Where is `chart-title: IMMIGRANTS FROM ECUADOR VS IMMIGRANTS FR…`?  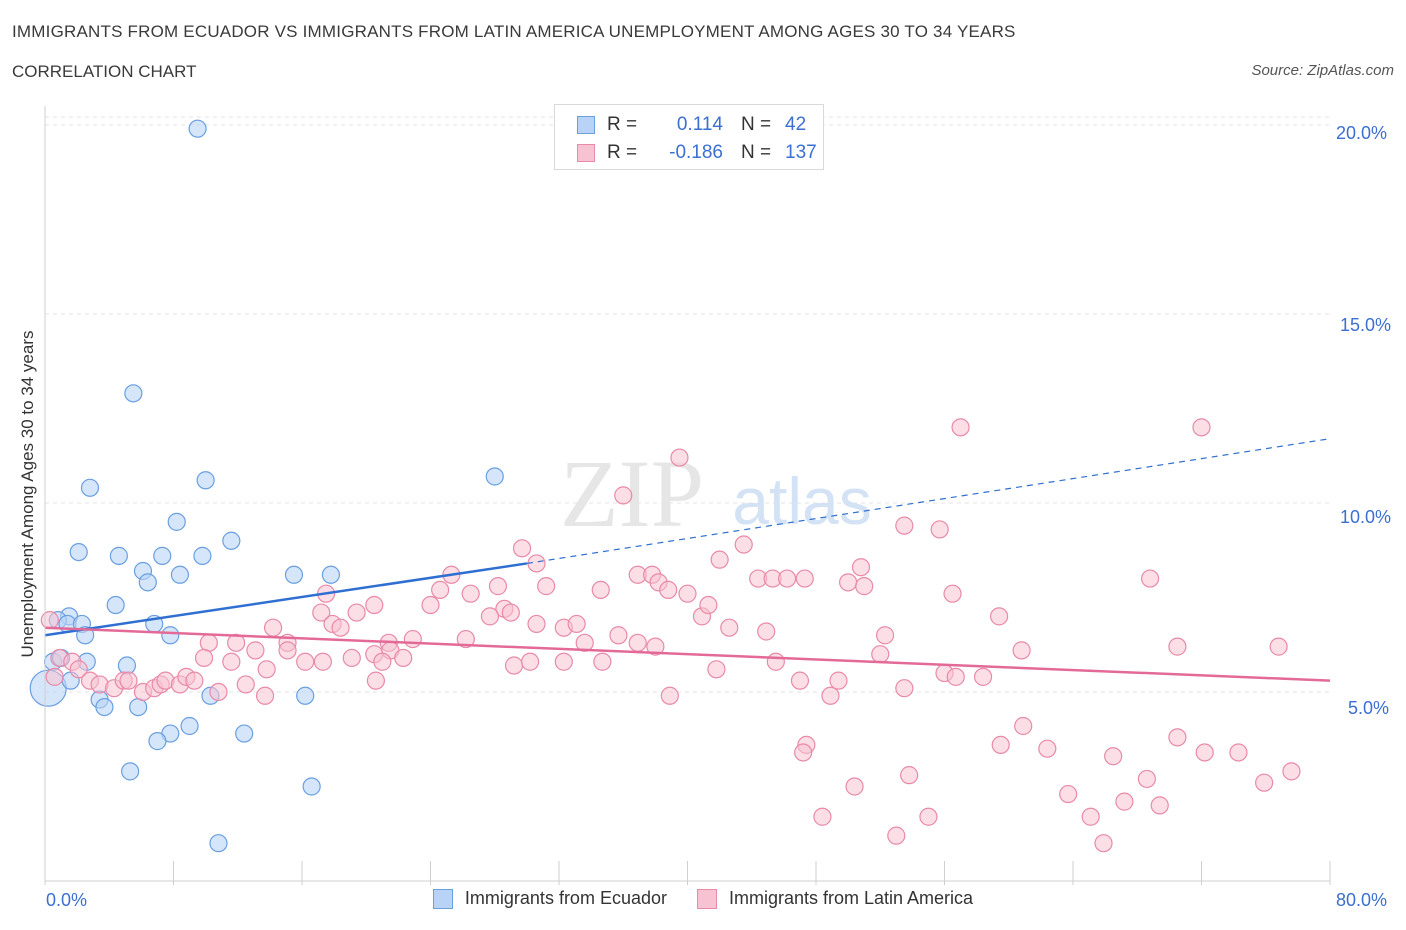
chart-title: IMMIGRANTS FROM ECUADOR VS IMMIGRANTS FR… is located at coordinates (514, 31).